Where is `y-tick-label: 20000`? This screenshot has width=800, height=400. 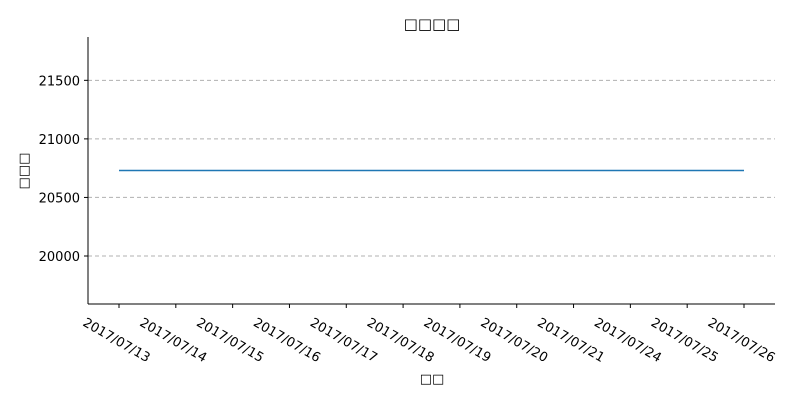
y-tick-label: 20000 is located at coordinates (59, 257).